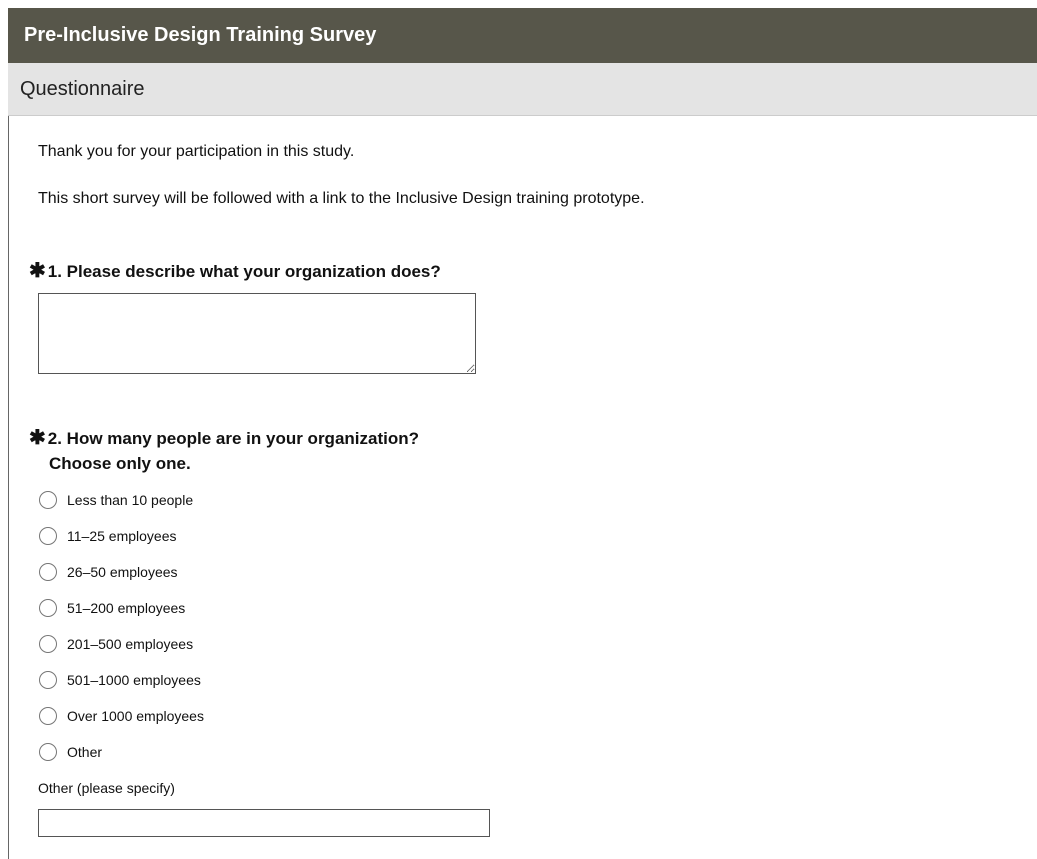 The width and height of the screenshot is (1037, 859). Describe the element at coordinates (522, 35) in the screenshot. I see `header-title: Pre-Inclusive Design Training Survey` at that location.